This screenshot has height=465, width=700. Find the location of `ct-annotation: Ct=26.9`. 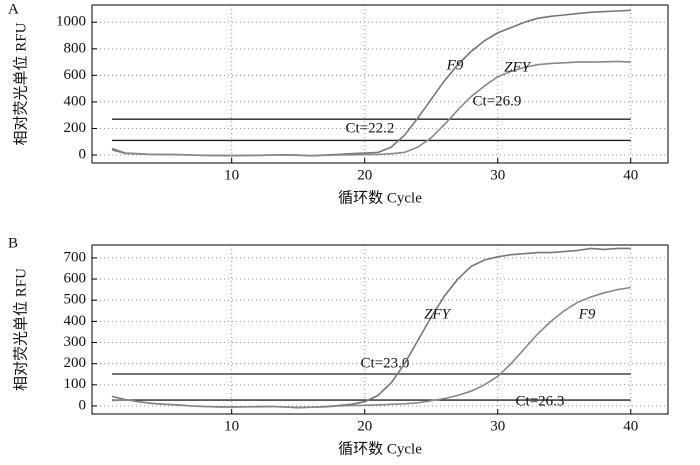

ct-annotation: Ct=26.9 is located at coordinates (497, 101).